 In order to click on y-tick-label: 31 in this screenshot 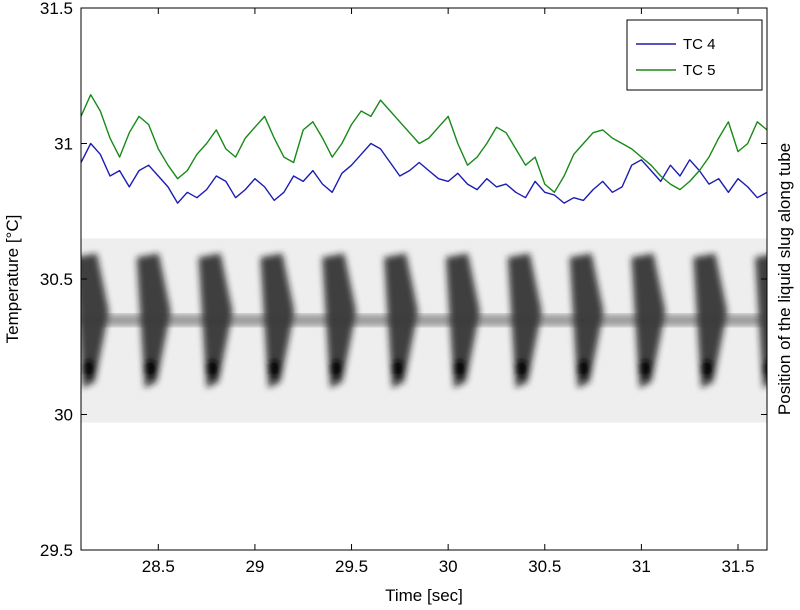, I will do `click(63, 144)`.